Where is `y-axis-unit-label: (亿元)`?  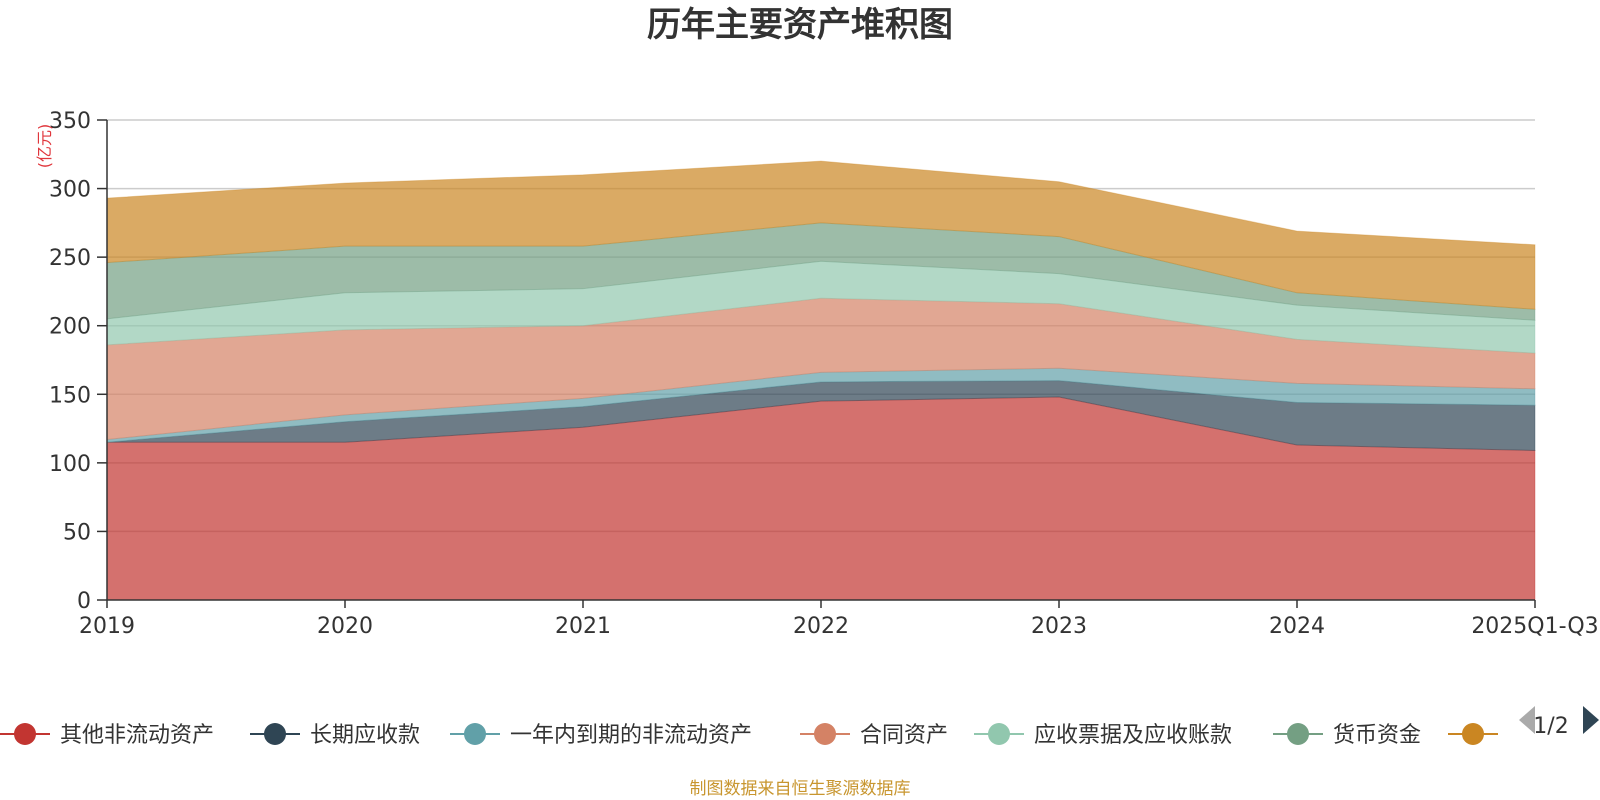 y-axis-unit-label: (亿元) is located at coordinates (44, 146).